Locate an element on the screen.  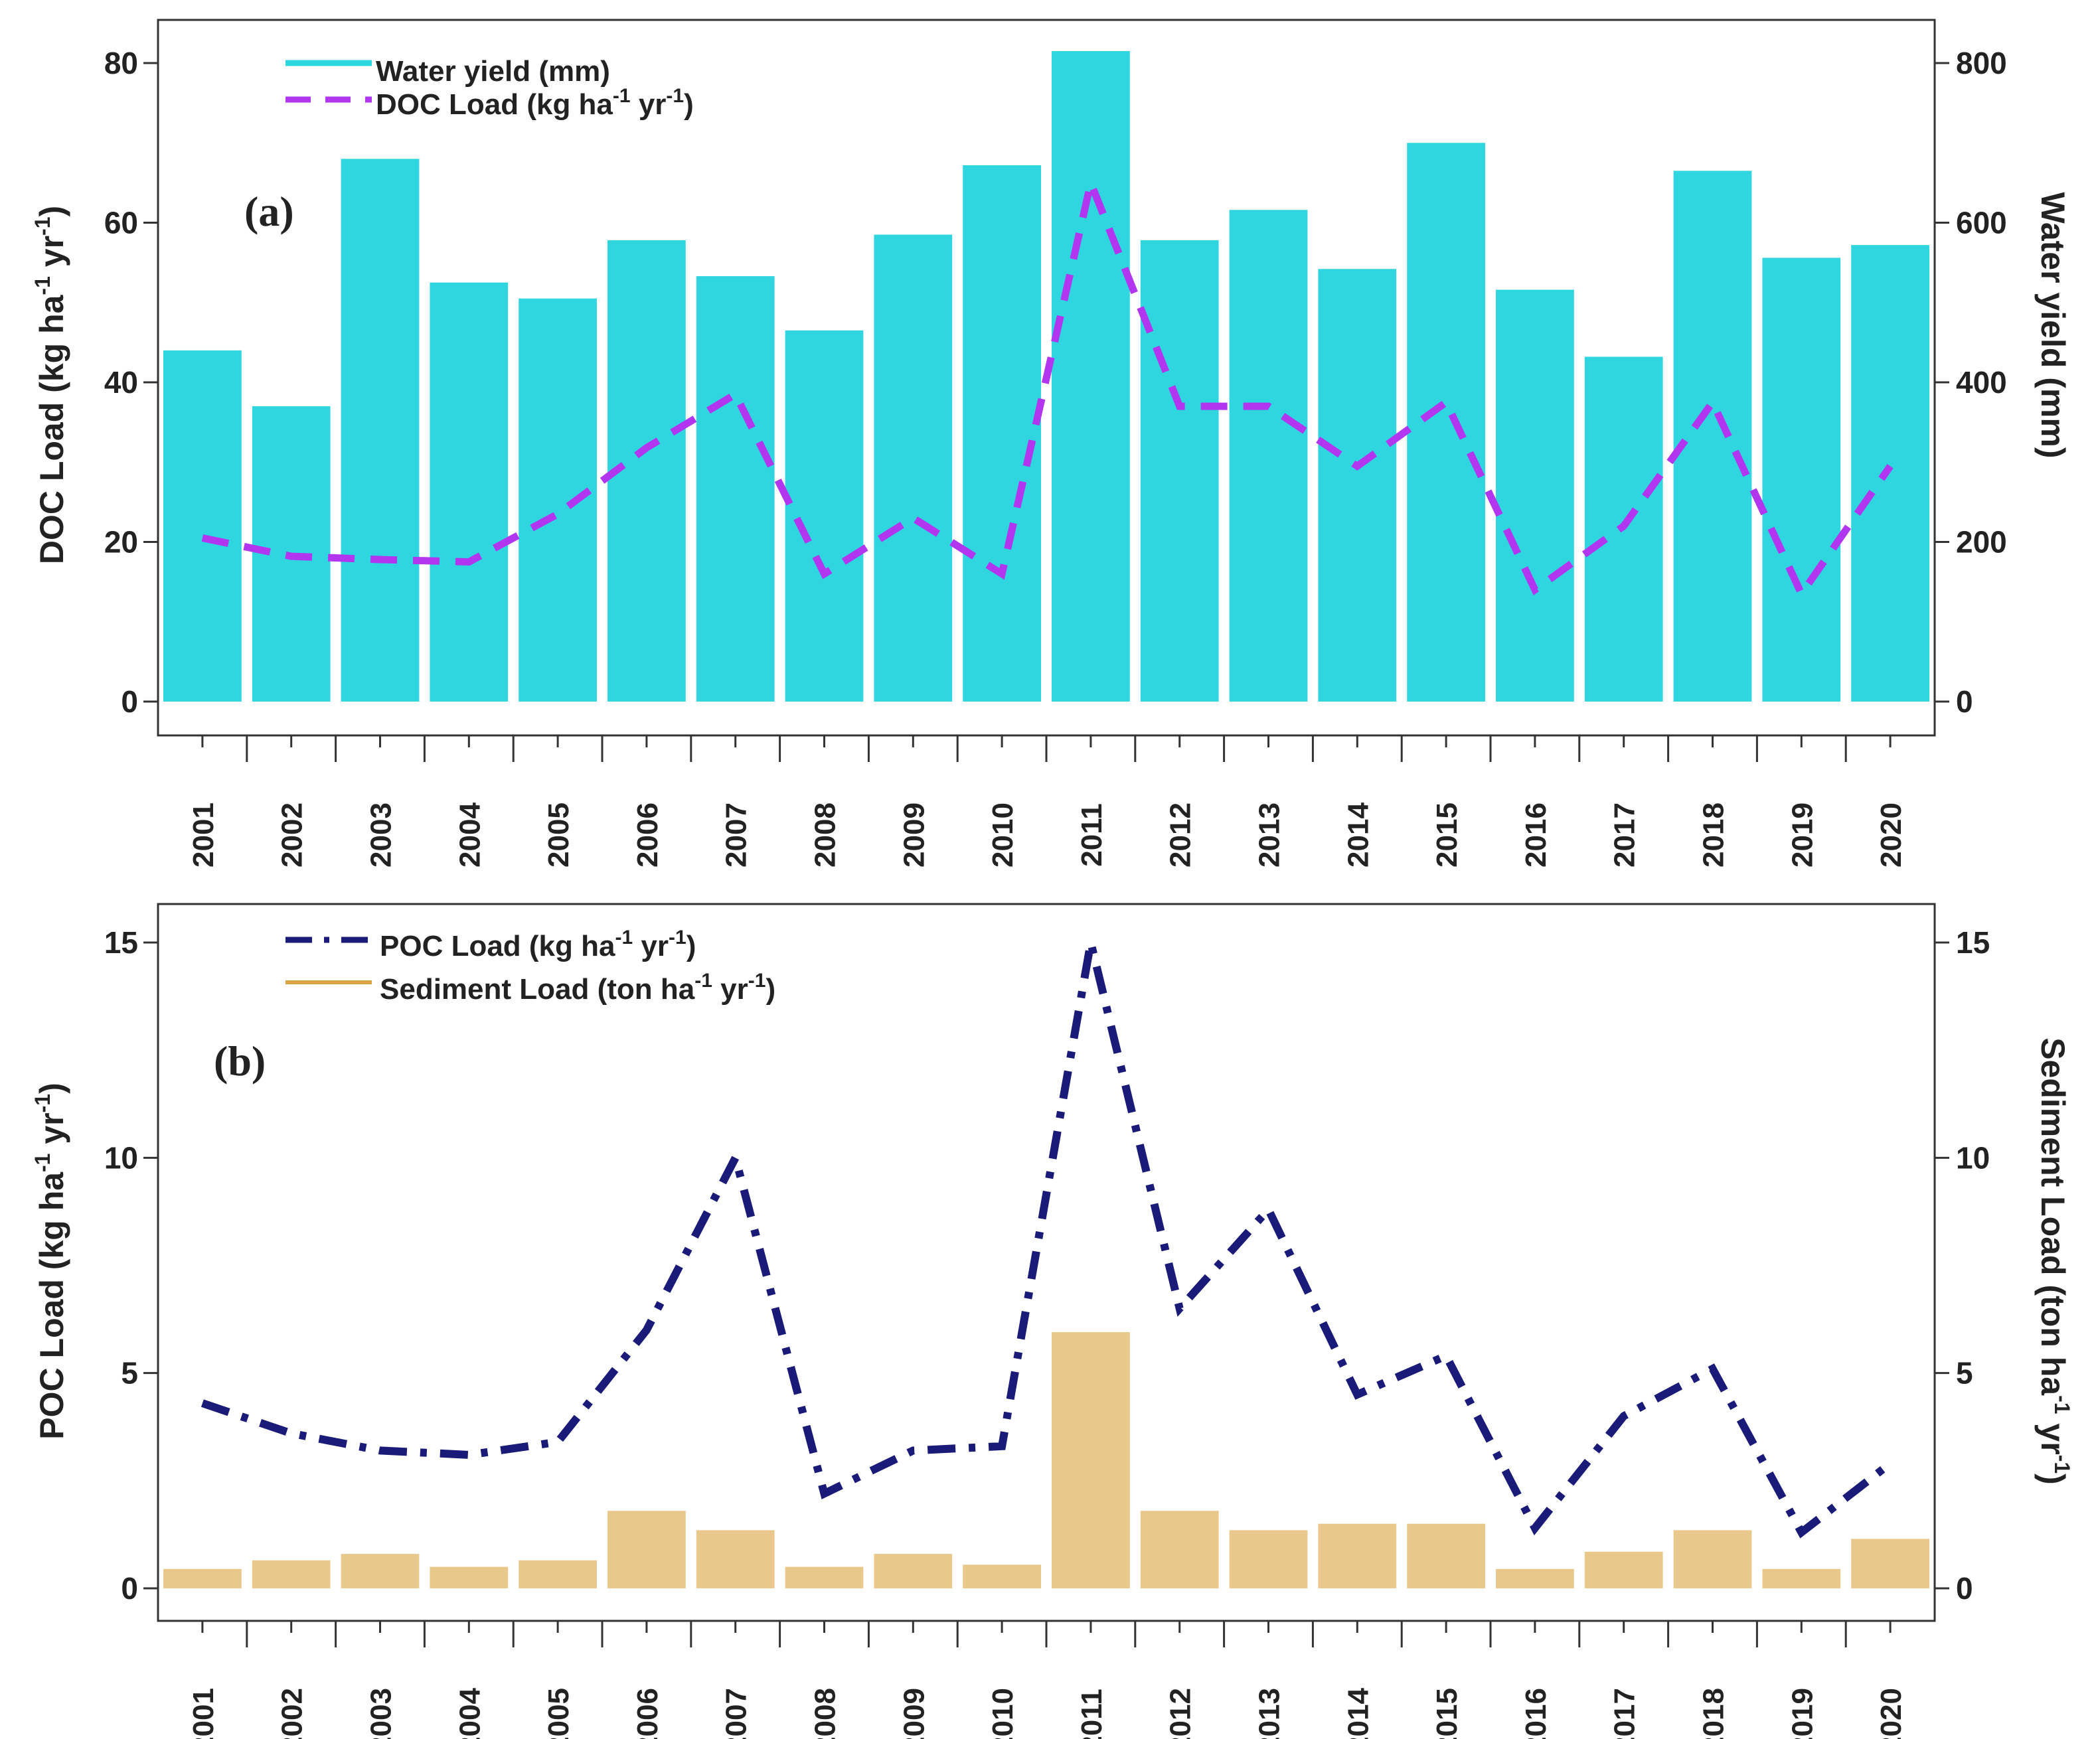
right-tick-label: 400 is located at coordinates (1981, 382).